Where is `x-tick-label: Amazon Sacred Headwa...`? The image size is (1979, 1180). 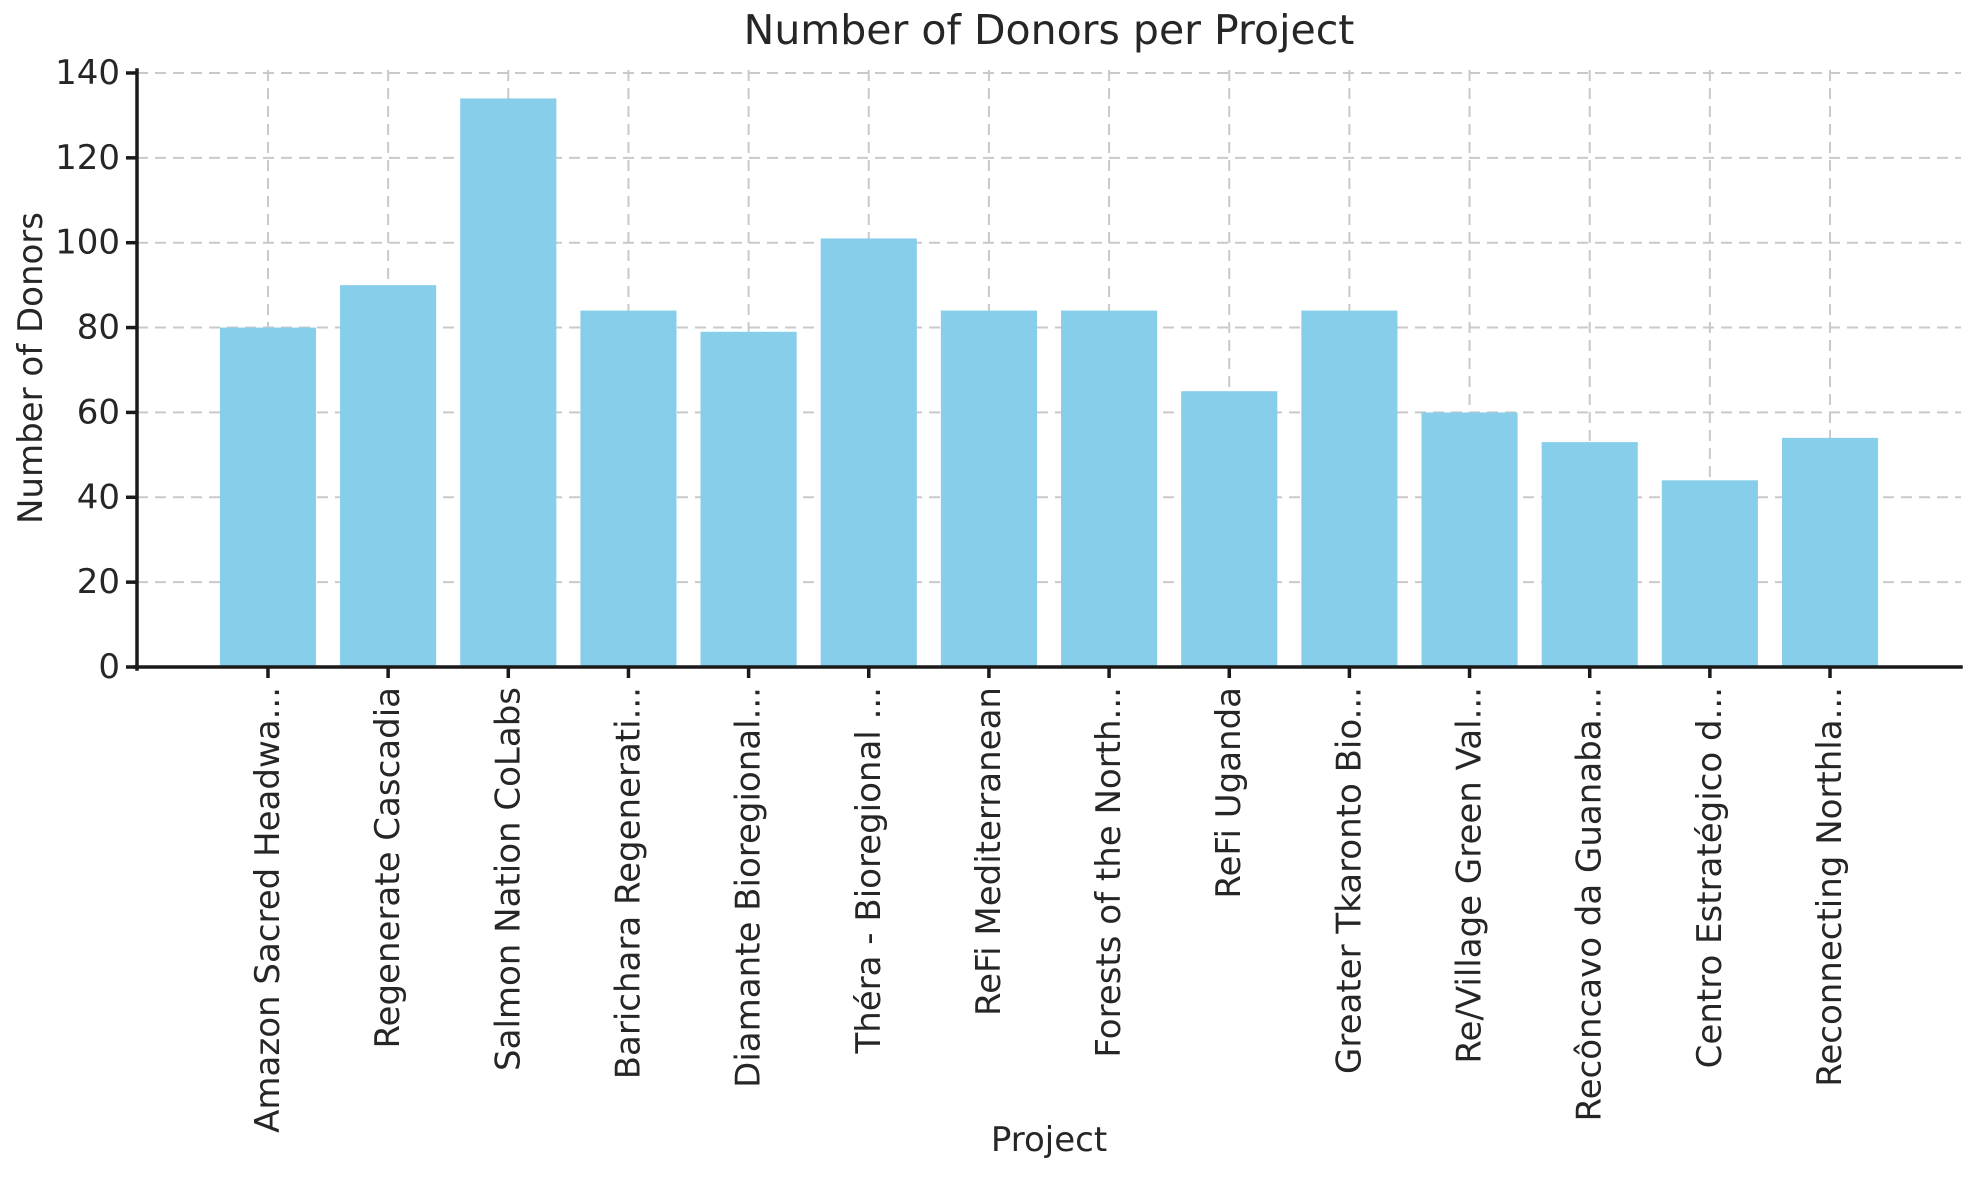 x-tick-label: Amazon Sacred Headwa... is located at coordinates (268, 910).